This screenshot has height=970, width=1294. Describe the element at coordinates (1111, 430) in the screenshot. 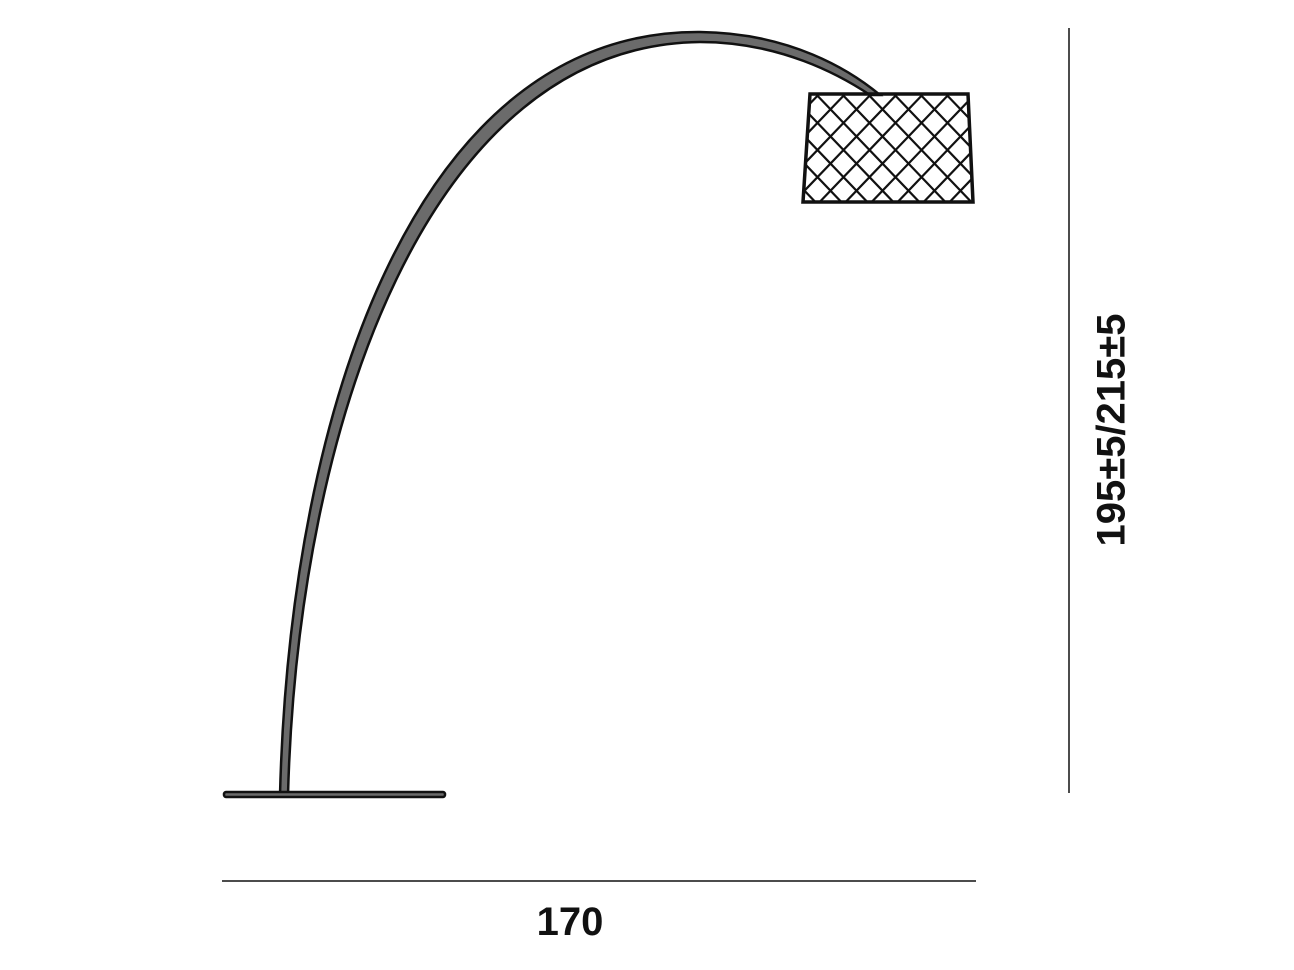

I see `height-dimension-label: 195±5/215±5` at that location.